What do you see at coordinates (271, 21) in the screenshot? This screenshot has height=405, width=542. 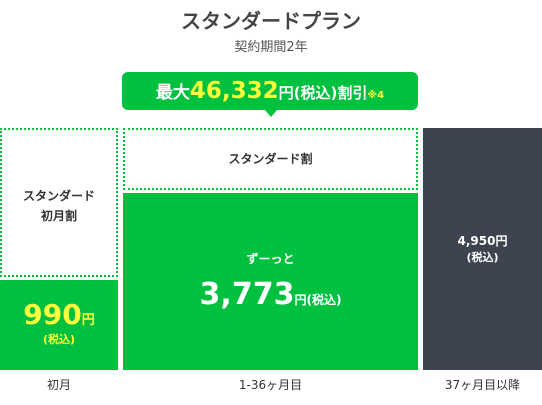 I see `title: スタンダードプラン` at bounding box center [271, 21].